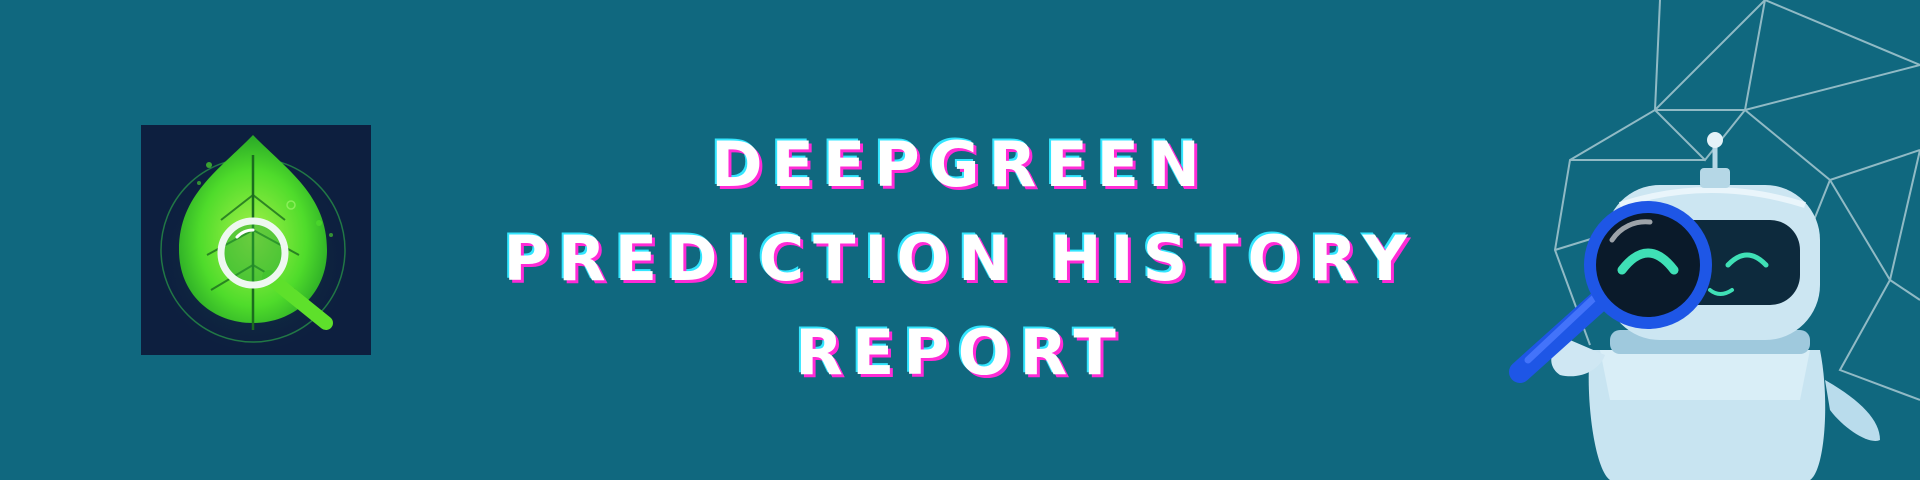  What do you see at coordinates (1715, 306) in the screenshot?
I see `robot-icon` at bounding box center [1715, 306].